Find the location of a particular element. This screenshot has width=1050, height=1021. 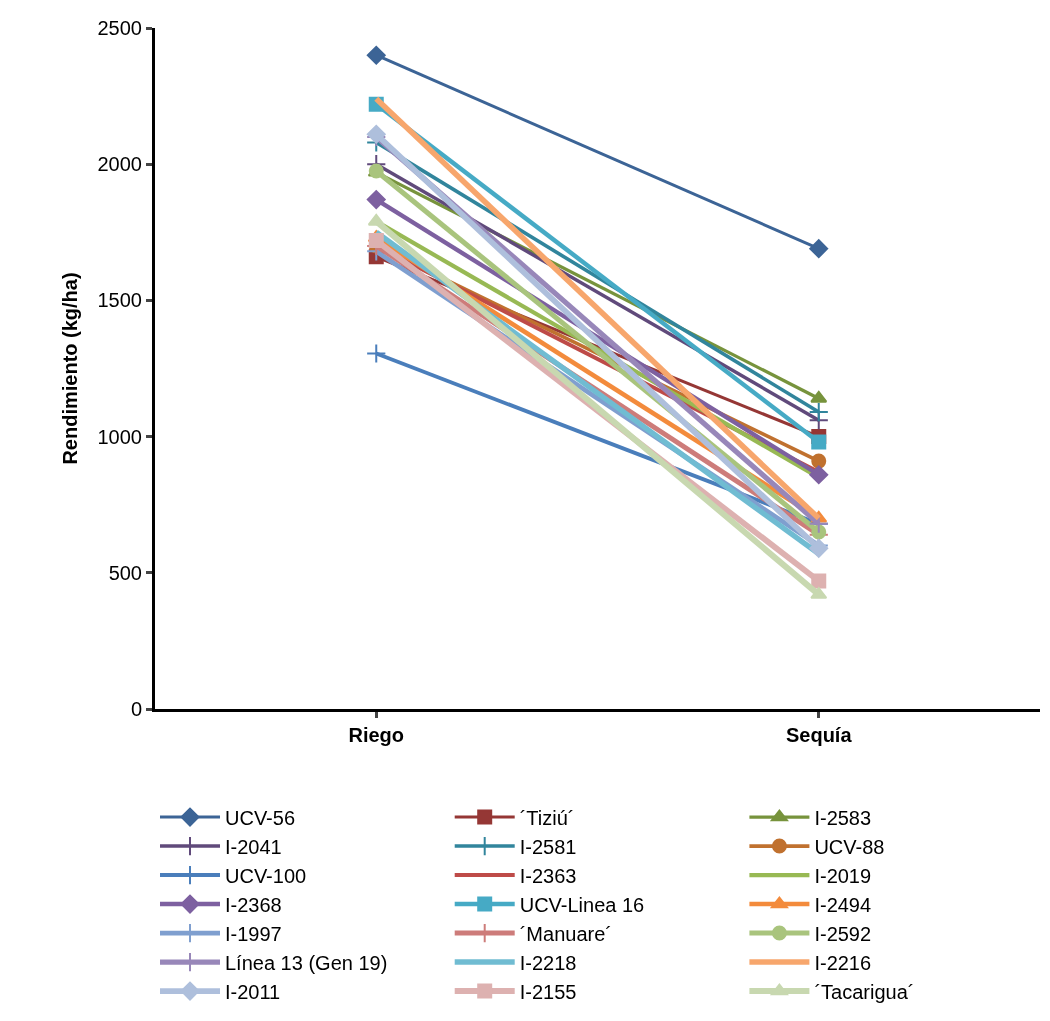

legend-label: I-2218 is located at coordinates (548, 962).